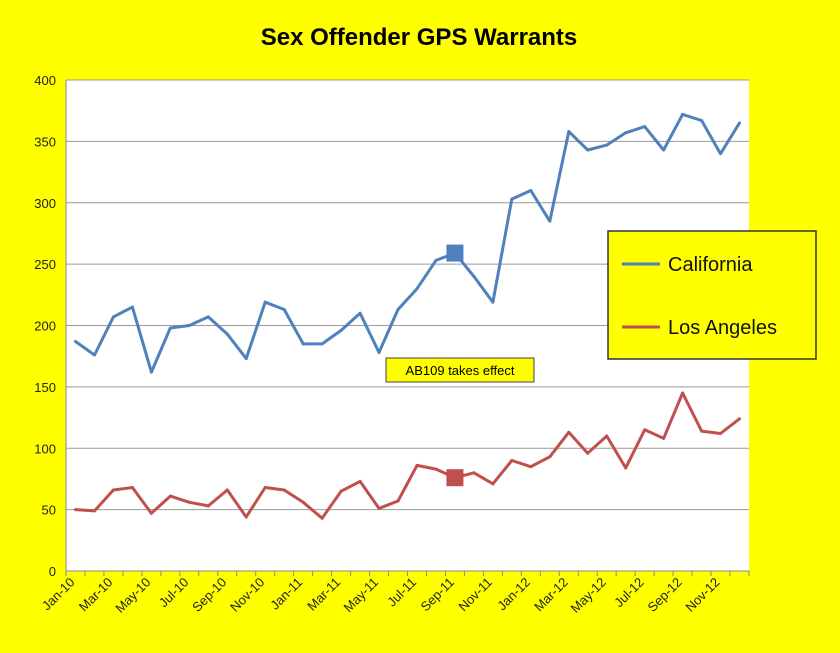  What do you see at coordinates (174, 593) in the screenshot?
I see `x-tick-label: Jul-10` at bounding box center [174, 593].